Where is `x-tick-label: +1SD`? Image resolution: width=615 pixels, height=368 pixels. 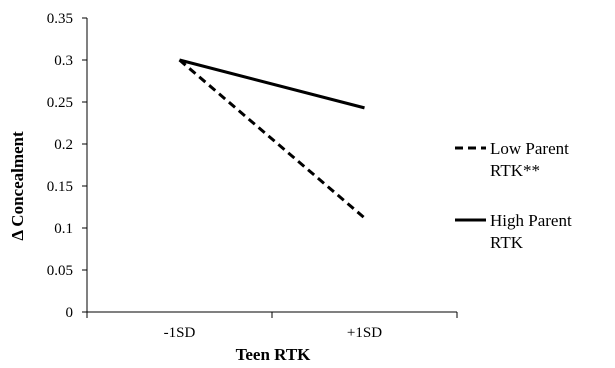
x-tick-label: +1SD is located at coordinates (364, 333).